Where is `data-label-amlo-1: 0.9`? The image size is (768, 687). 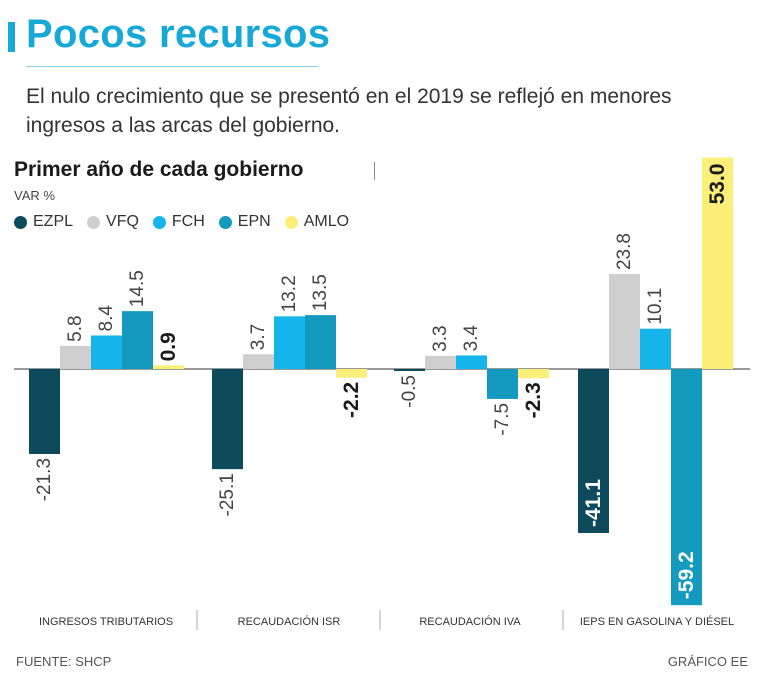 data-label-amlo-1: 0.9 is located at coordinates (168, 346).